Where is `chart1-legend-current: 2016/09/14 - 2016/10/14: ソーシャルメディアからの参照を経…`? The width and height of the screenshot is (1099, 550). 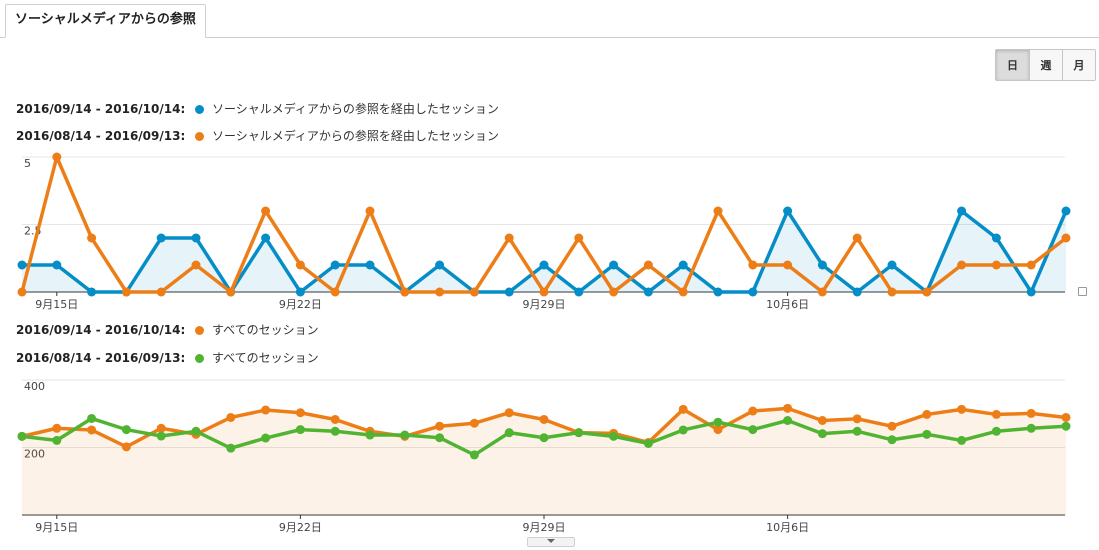
chart1-legend-current: 2016/09/14 - 2016/10/14: ソーシャルメディアからの参照を経… is located at coordinates (257, 109).